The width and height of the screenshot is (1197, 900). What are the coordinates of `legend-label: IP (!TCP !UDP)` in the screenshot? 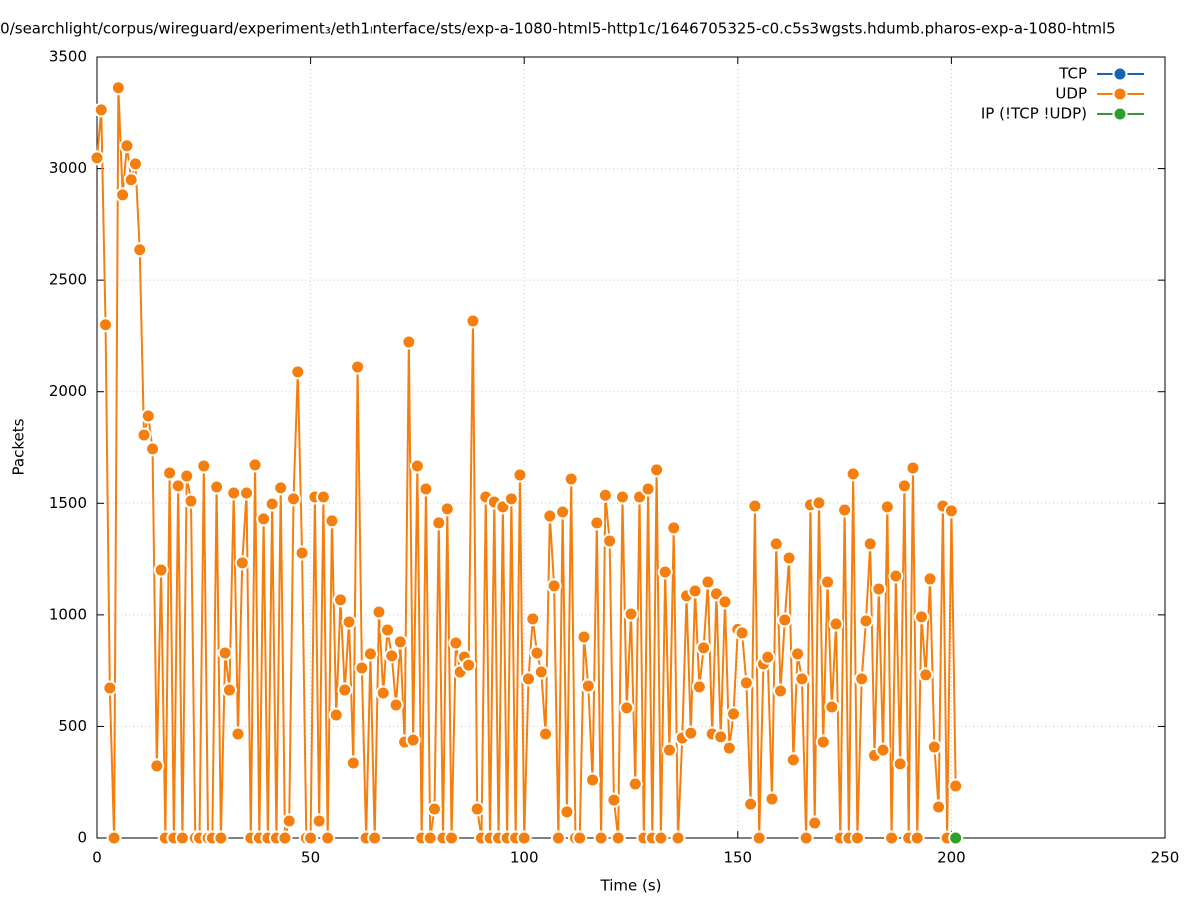 It's located at (1034, 114).